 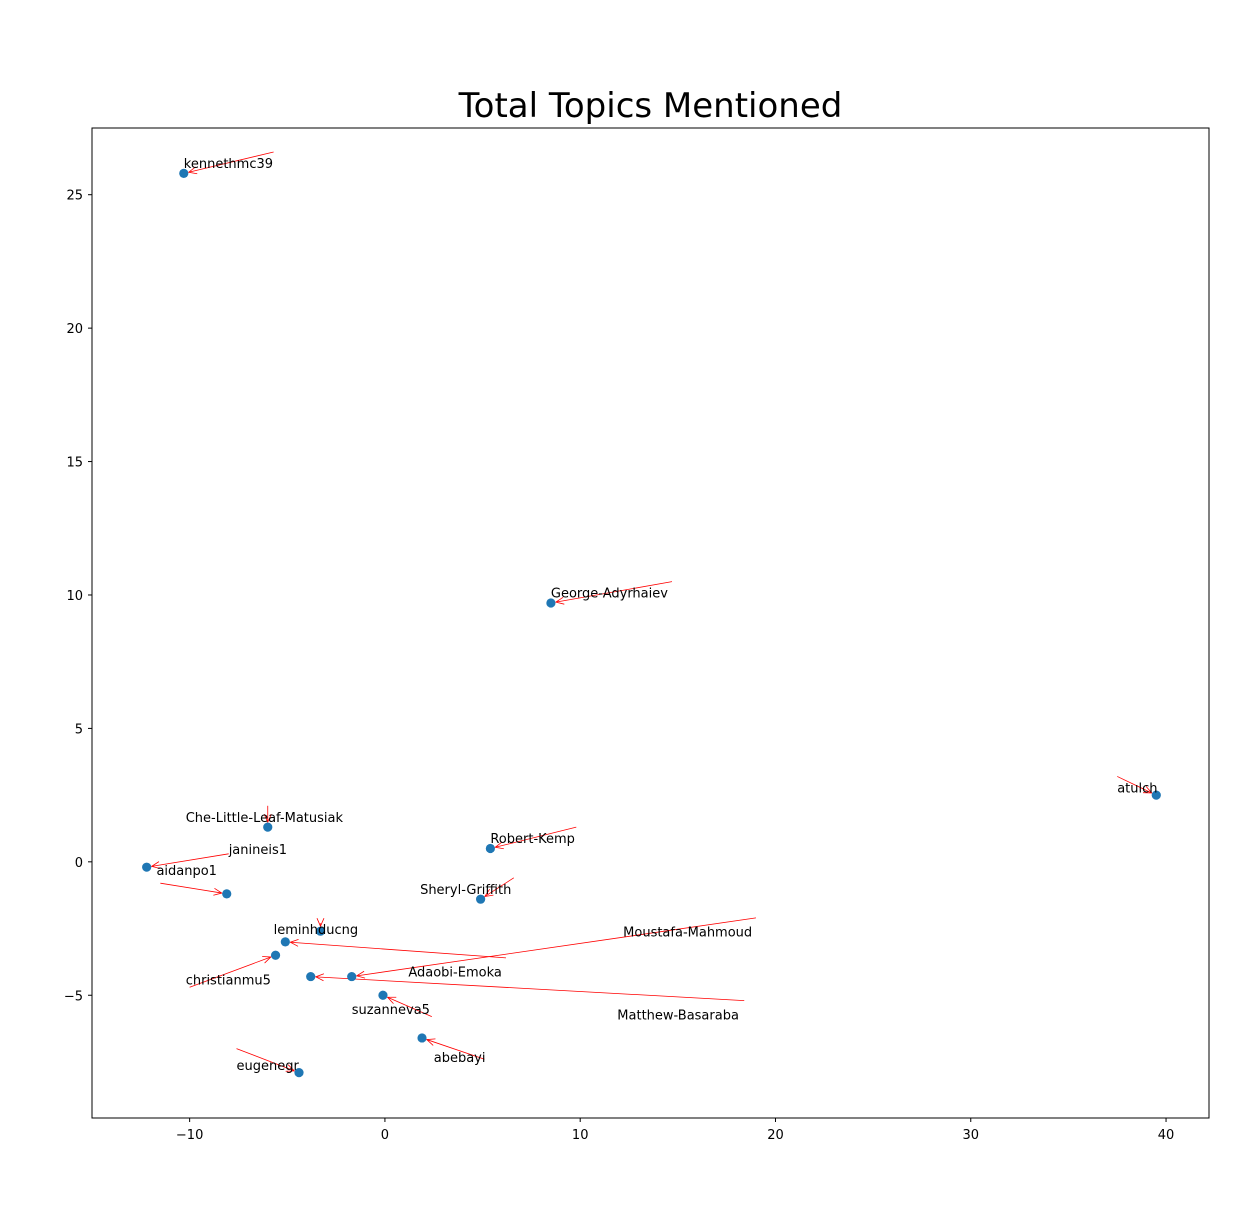 I want to click on point-label: aidanpo1, so click(x=186, y=871).